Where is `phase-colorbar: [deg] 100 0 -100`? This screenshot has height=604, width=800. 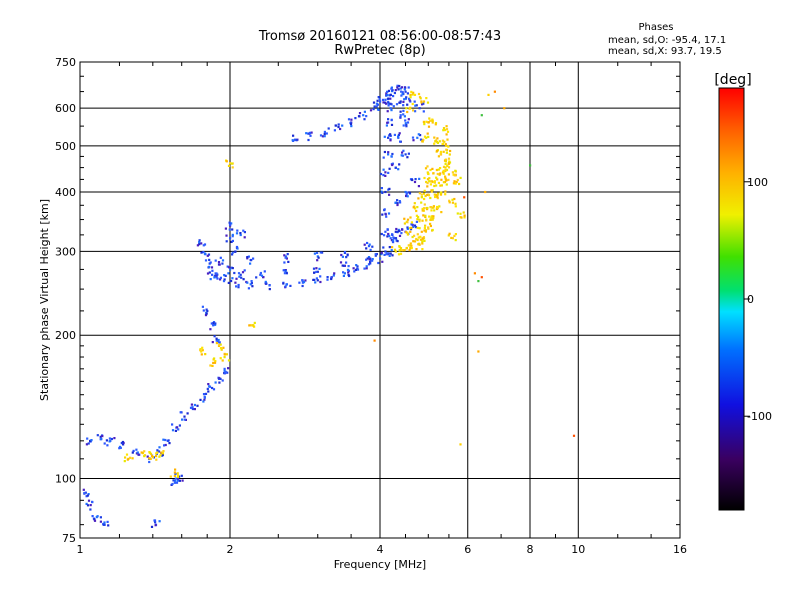
phase-colorbar: [deg] 100 0 -100 is located at coordinates (743, 291).